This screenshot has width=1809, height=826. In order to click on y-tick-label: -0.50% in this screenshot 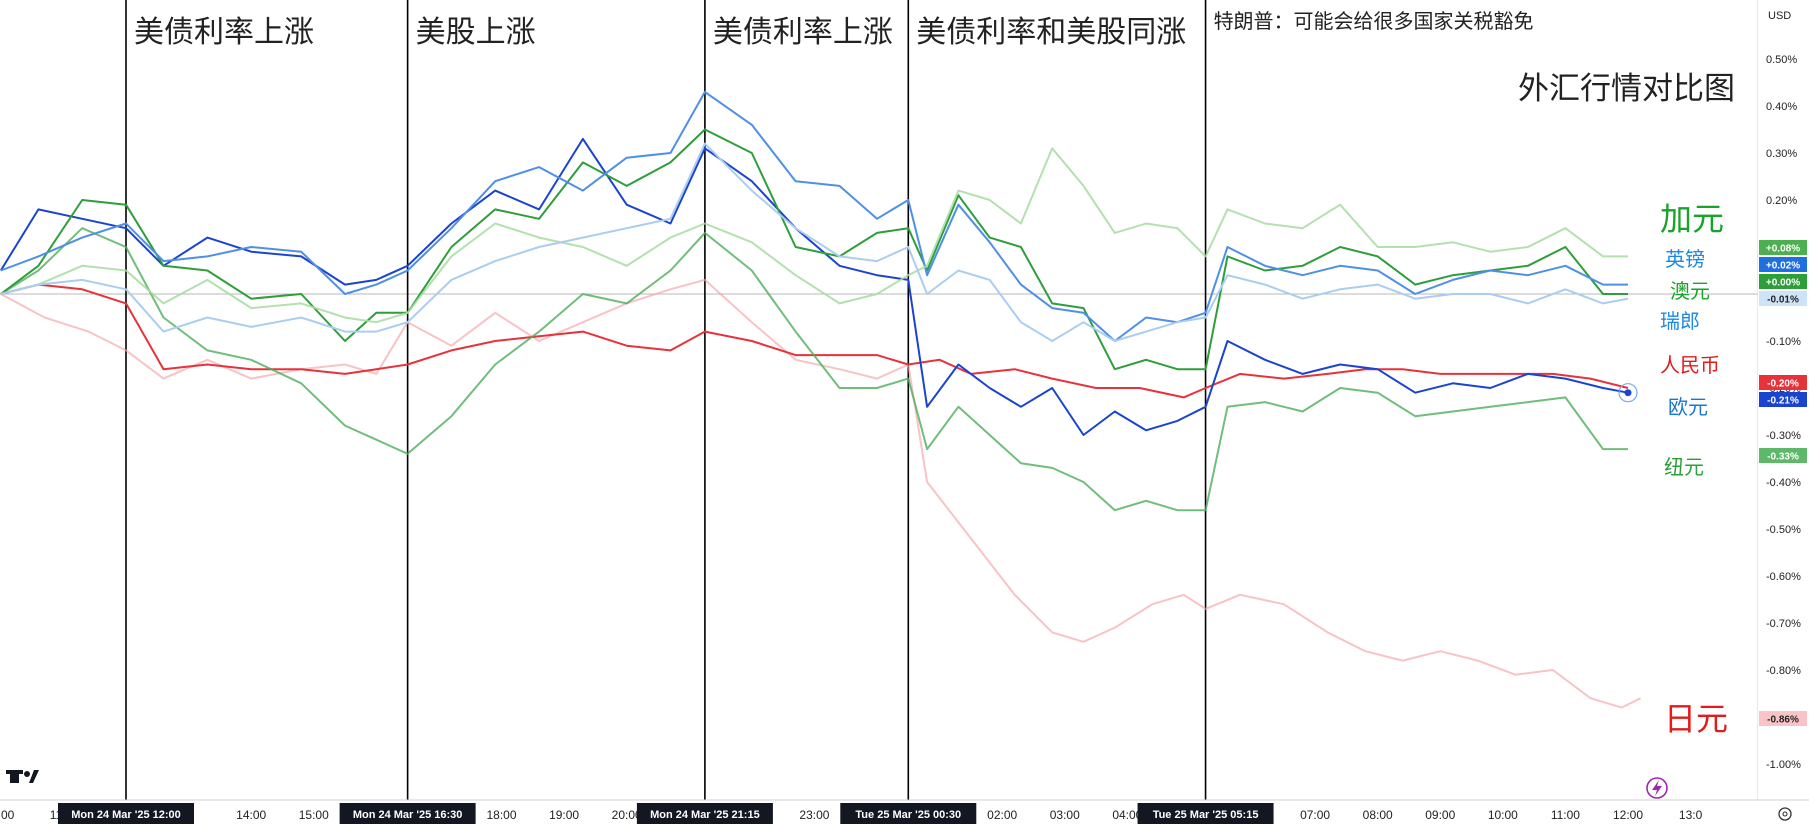, I will do `click(1783, 530)`.